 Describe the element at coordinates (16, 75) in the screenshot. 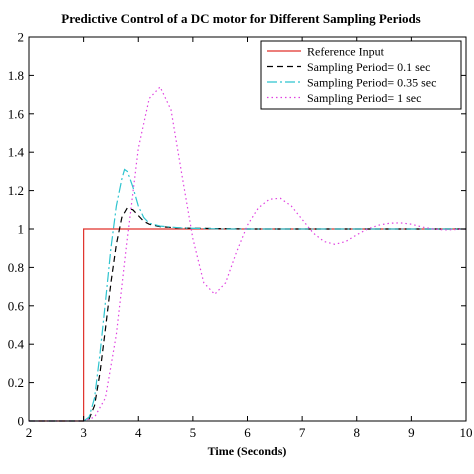

I see `y-tick-label: 1.8` at that location.